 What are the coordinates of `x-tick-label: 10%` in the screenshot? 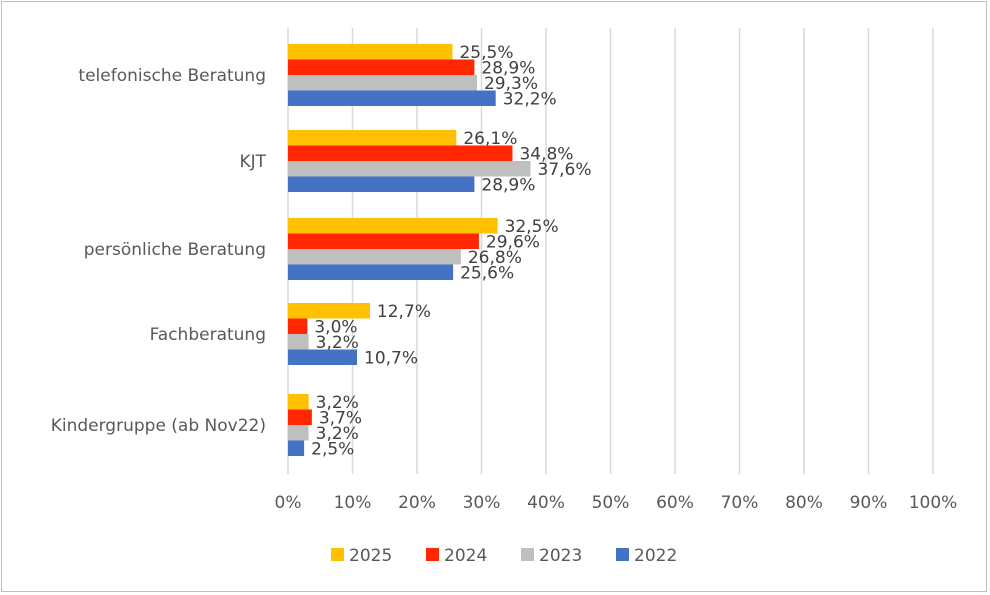 It's located at (353, 503).